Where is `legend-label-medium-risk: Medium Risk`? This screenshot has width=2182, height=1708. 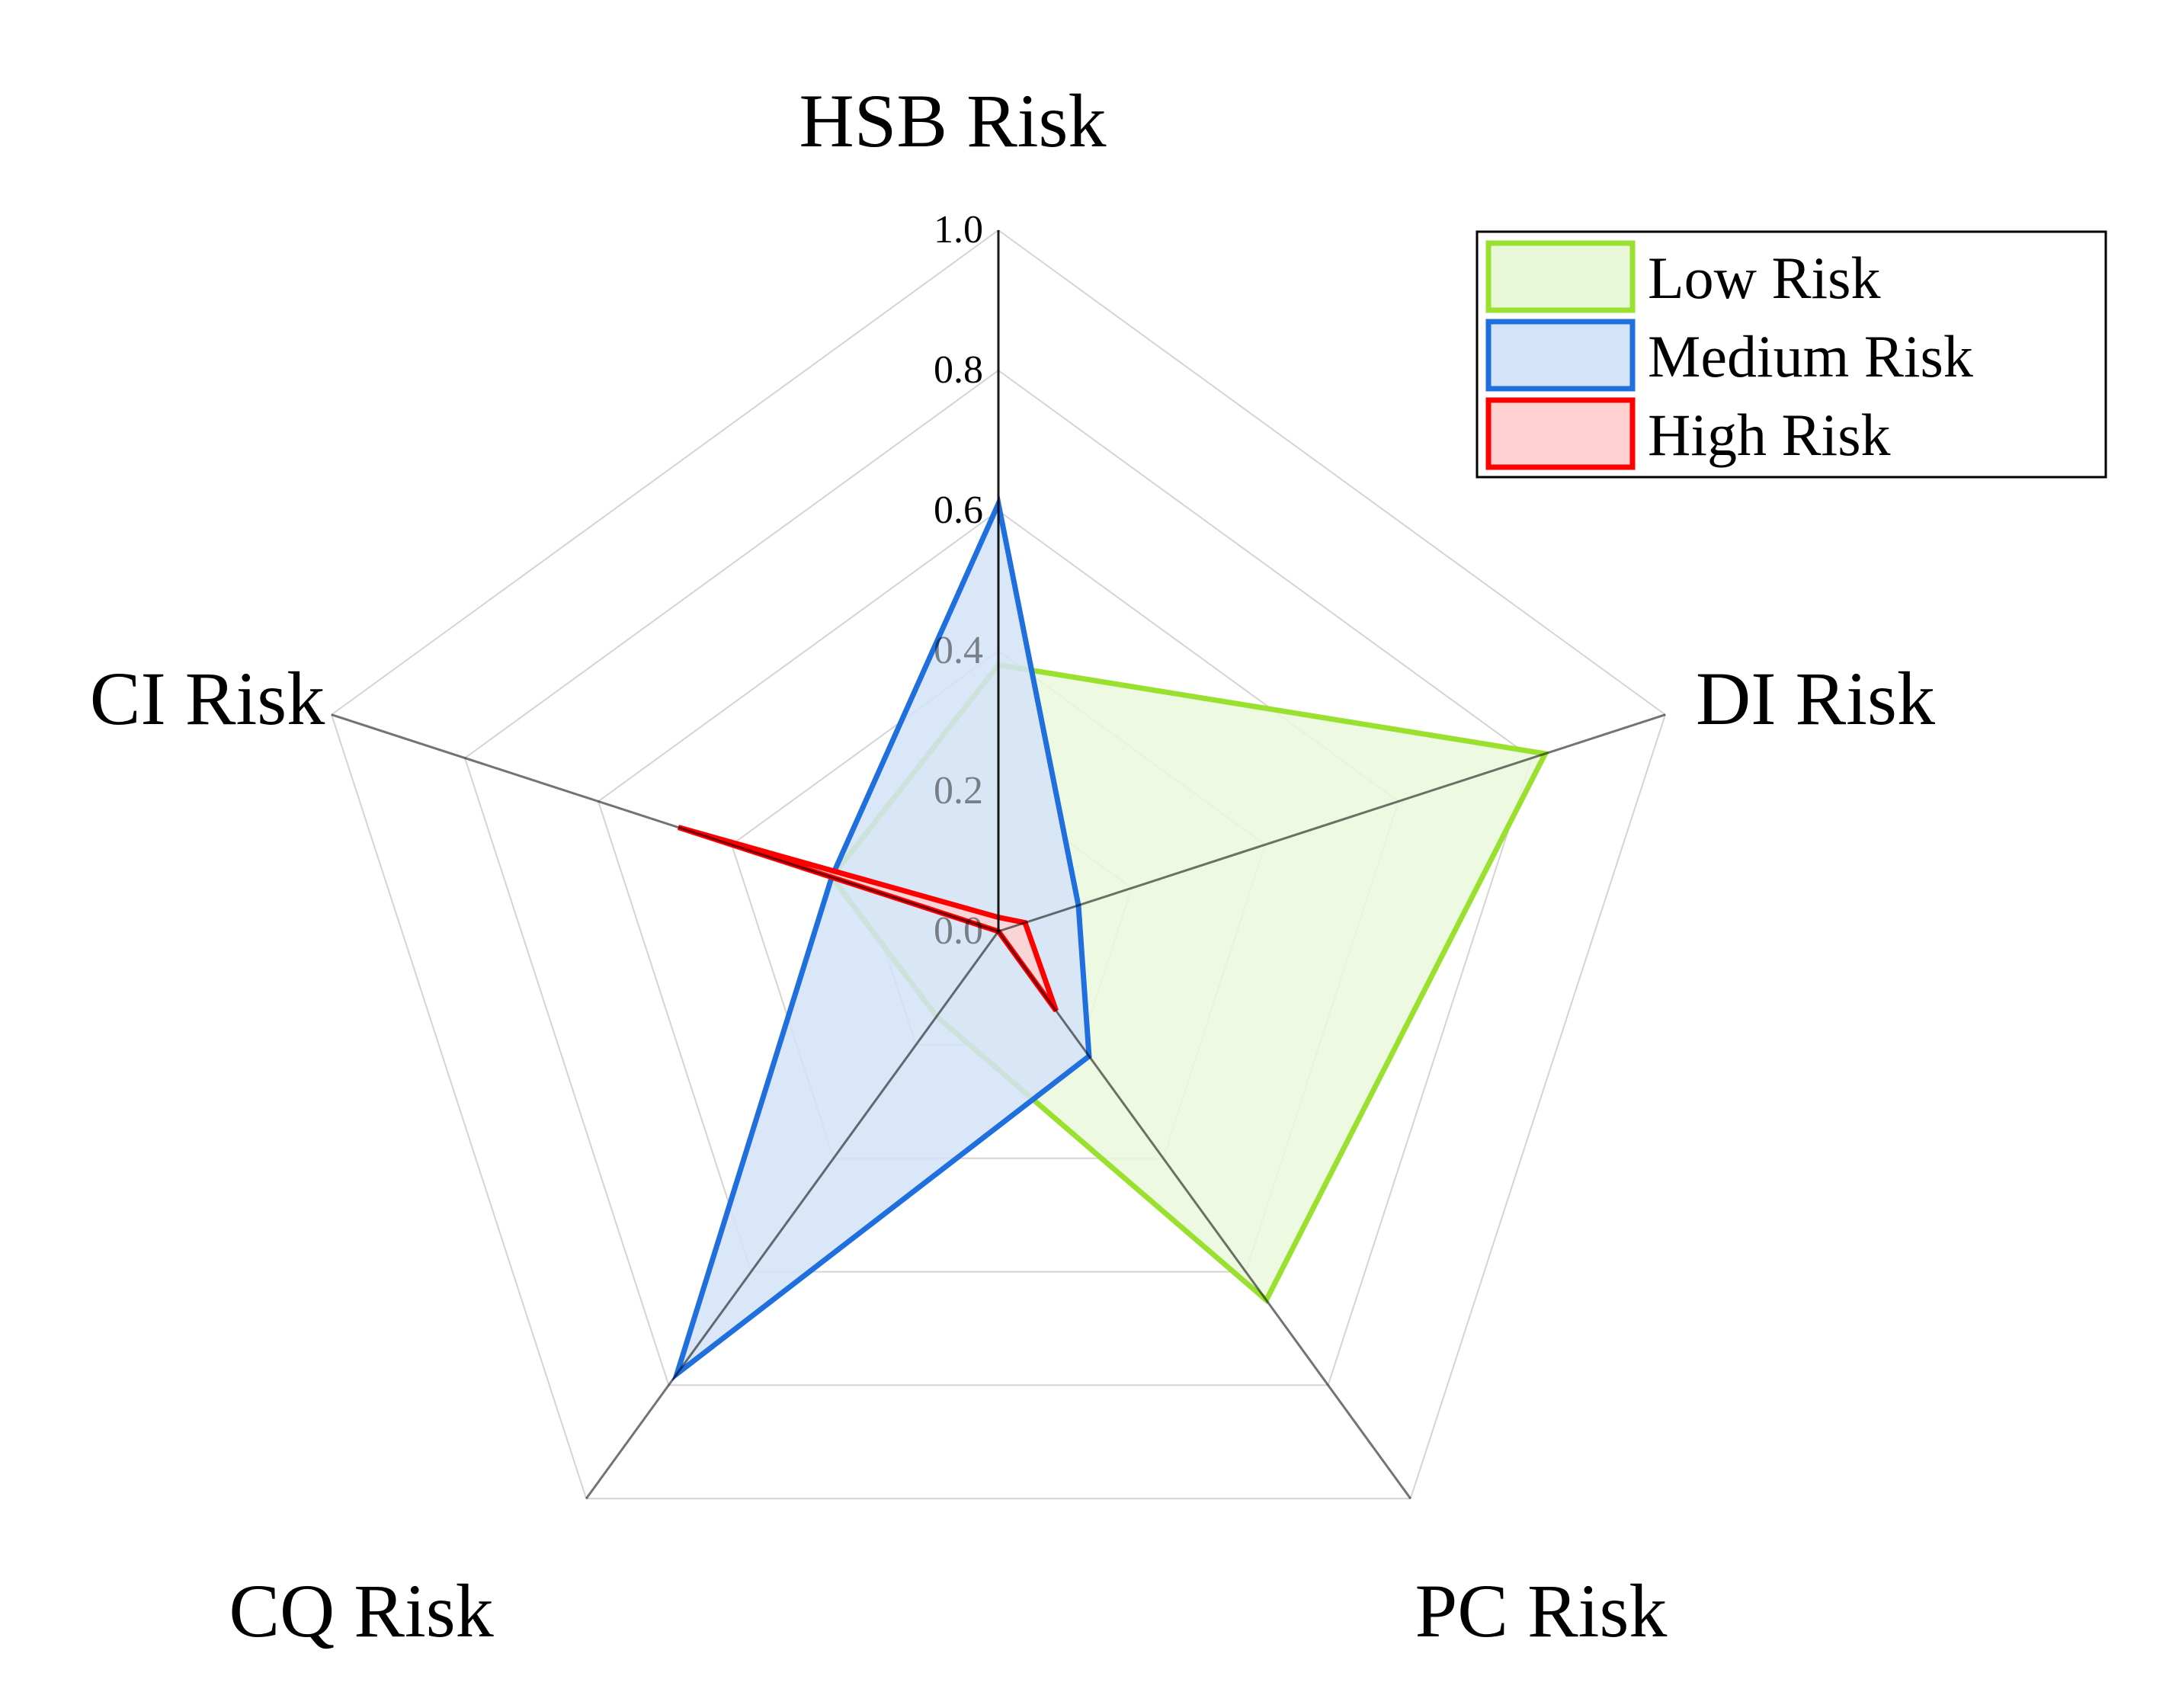
legend-label-medium-risk: Medium Risk is located at coordinates (1810, 356).